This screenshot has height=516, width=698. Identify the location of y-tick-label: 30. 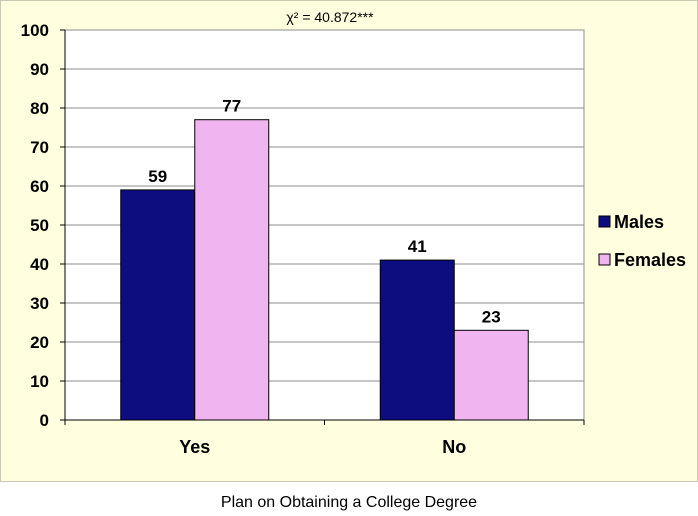
(39, 303).